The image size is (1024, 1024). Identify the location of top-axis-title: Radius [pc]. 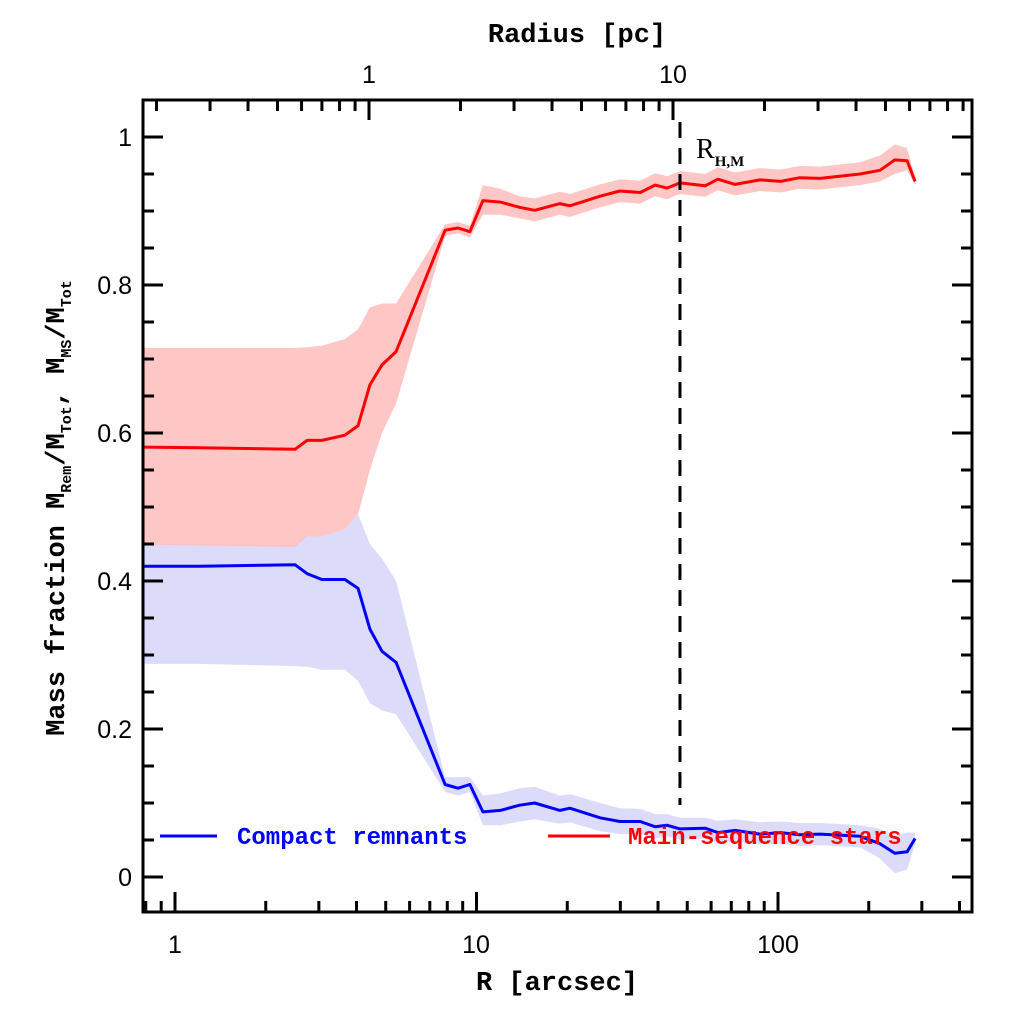
(577, 36).